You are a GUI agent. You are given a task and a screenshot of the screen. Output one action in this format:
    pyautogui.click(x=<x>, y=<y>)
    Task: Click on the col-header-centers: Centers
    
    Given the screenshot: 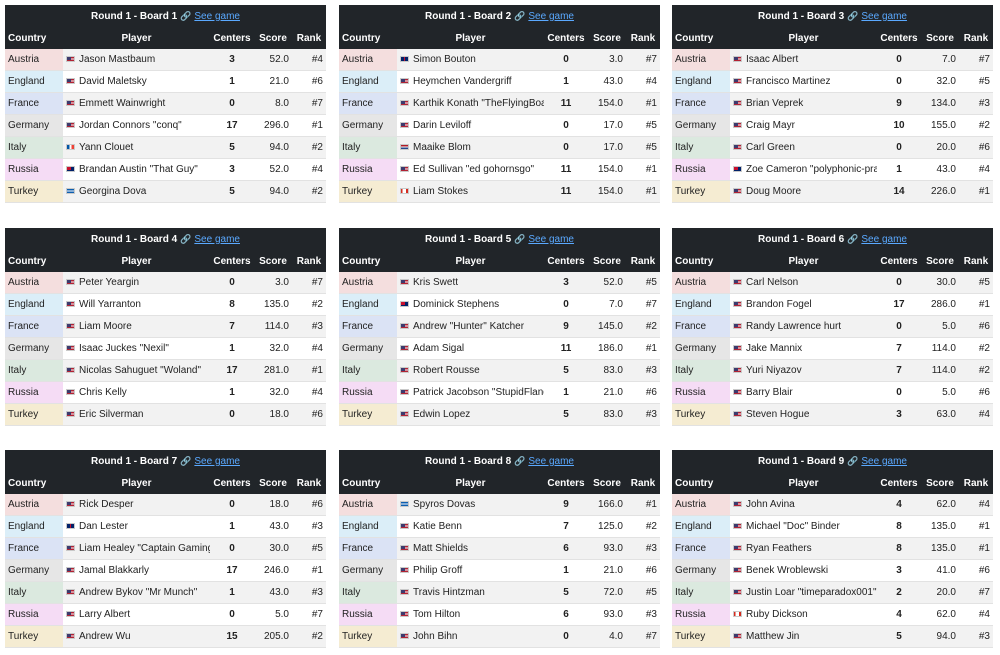 What is the action you would take?
    pyautogui.click(x=566, y=483)
    